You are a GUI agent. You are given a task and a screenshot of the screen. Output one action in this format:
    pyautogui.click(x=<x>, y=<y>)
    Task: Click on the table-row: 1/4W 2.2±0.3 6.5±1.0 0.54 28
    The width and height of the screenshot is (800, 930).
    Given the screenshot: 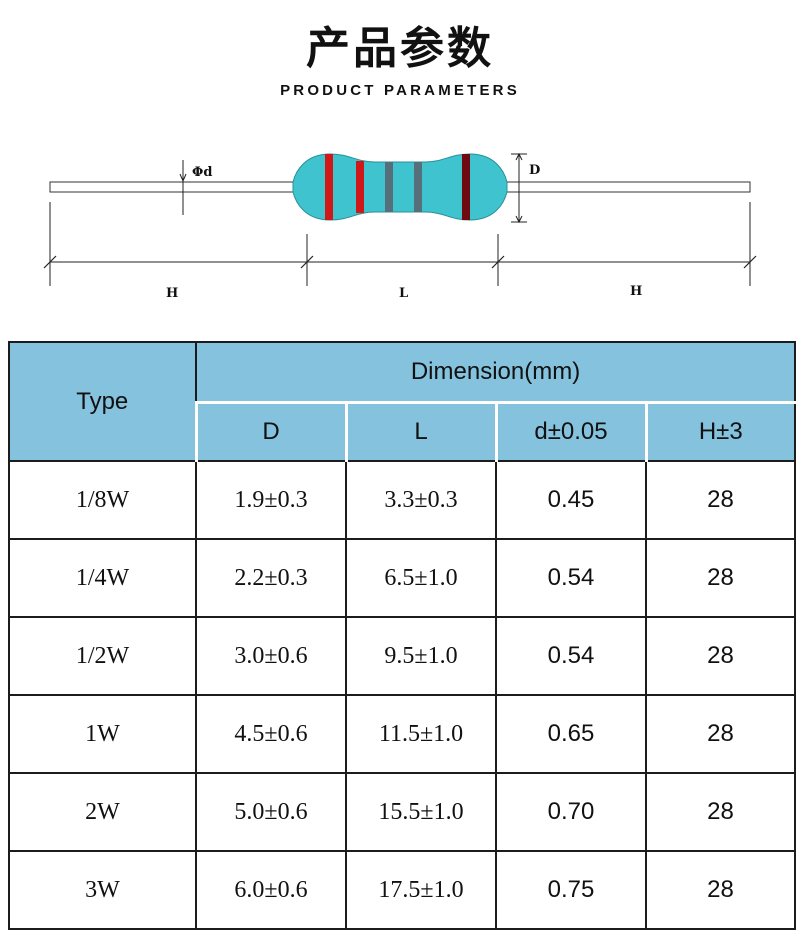 What is the action you would take?
    pyautogui.click(x=402, y=578)
    